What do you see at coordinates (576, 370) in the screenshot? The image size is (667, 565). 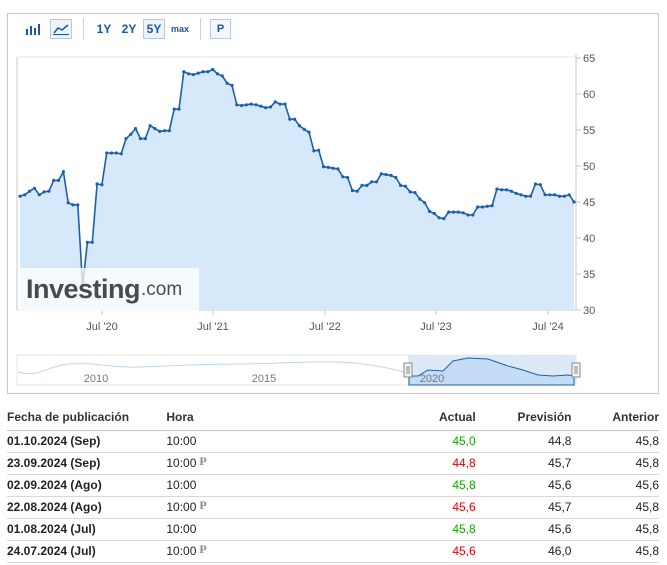 I see `navigator-right-handle` at bounding box center [576, 370].